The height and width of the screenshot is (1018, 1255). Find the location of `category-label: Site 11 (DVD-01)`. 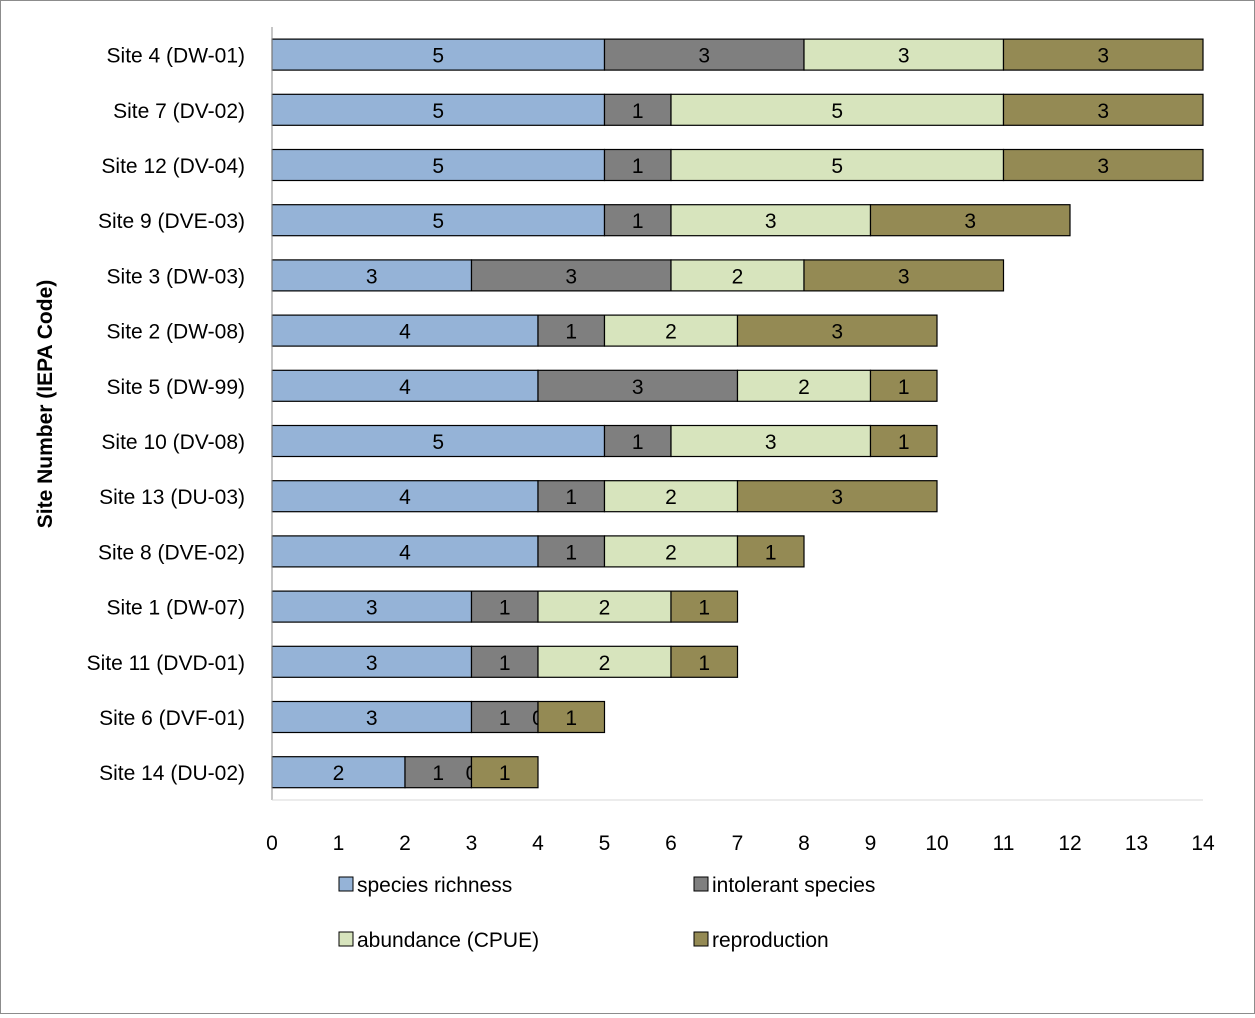

category-label: Site 11 (DVD-01) is located at coordinates (166, 663).